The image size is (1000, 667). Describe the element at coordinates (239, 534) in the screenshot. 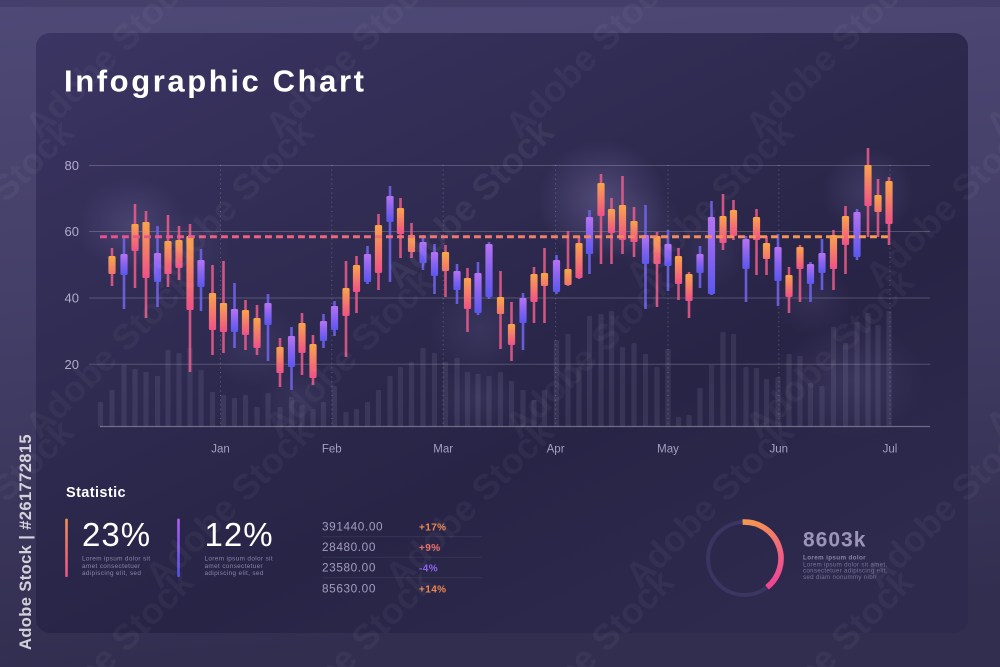

I see `svg-text: 12%` at that location.